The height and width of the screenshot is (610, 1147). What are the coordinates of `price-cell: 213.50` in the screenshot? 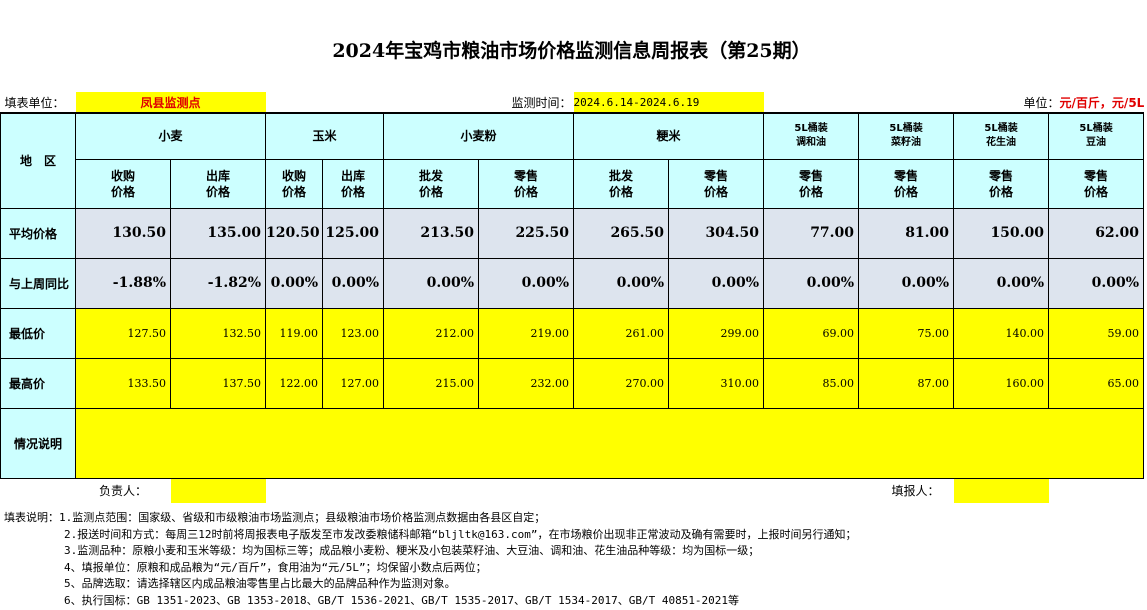 It's located at (431, 233).